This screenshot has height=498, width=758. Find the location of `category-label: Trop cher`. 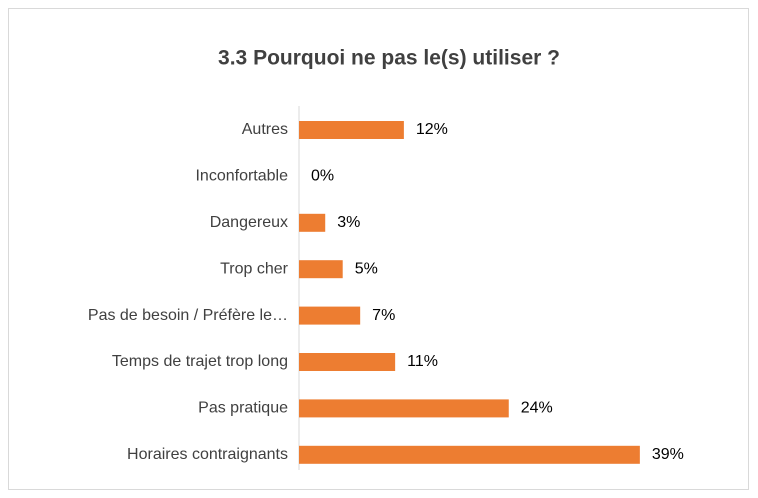

category-label: Trop cher is located at coordinates (254, 268).